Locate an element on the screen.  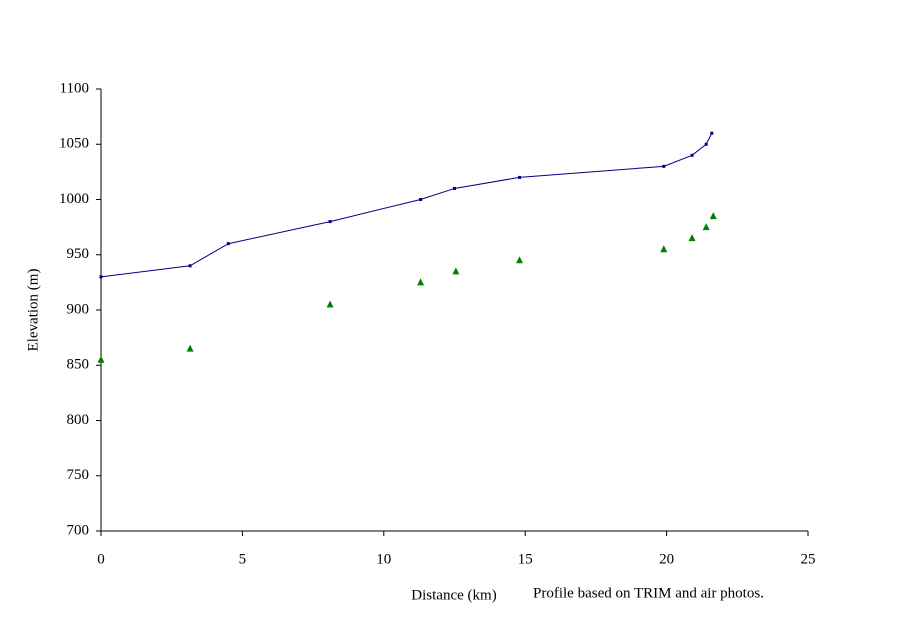
x-tick-label: 0 is located at coordinates (101, 559).